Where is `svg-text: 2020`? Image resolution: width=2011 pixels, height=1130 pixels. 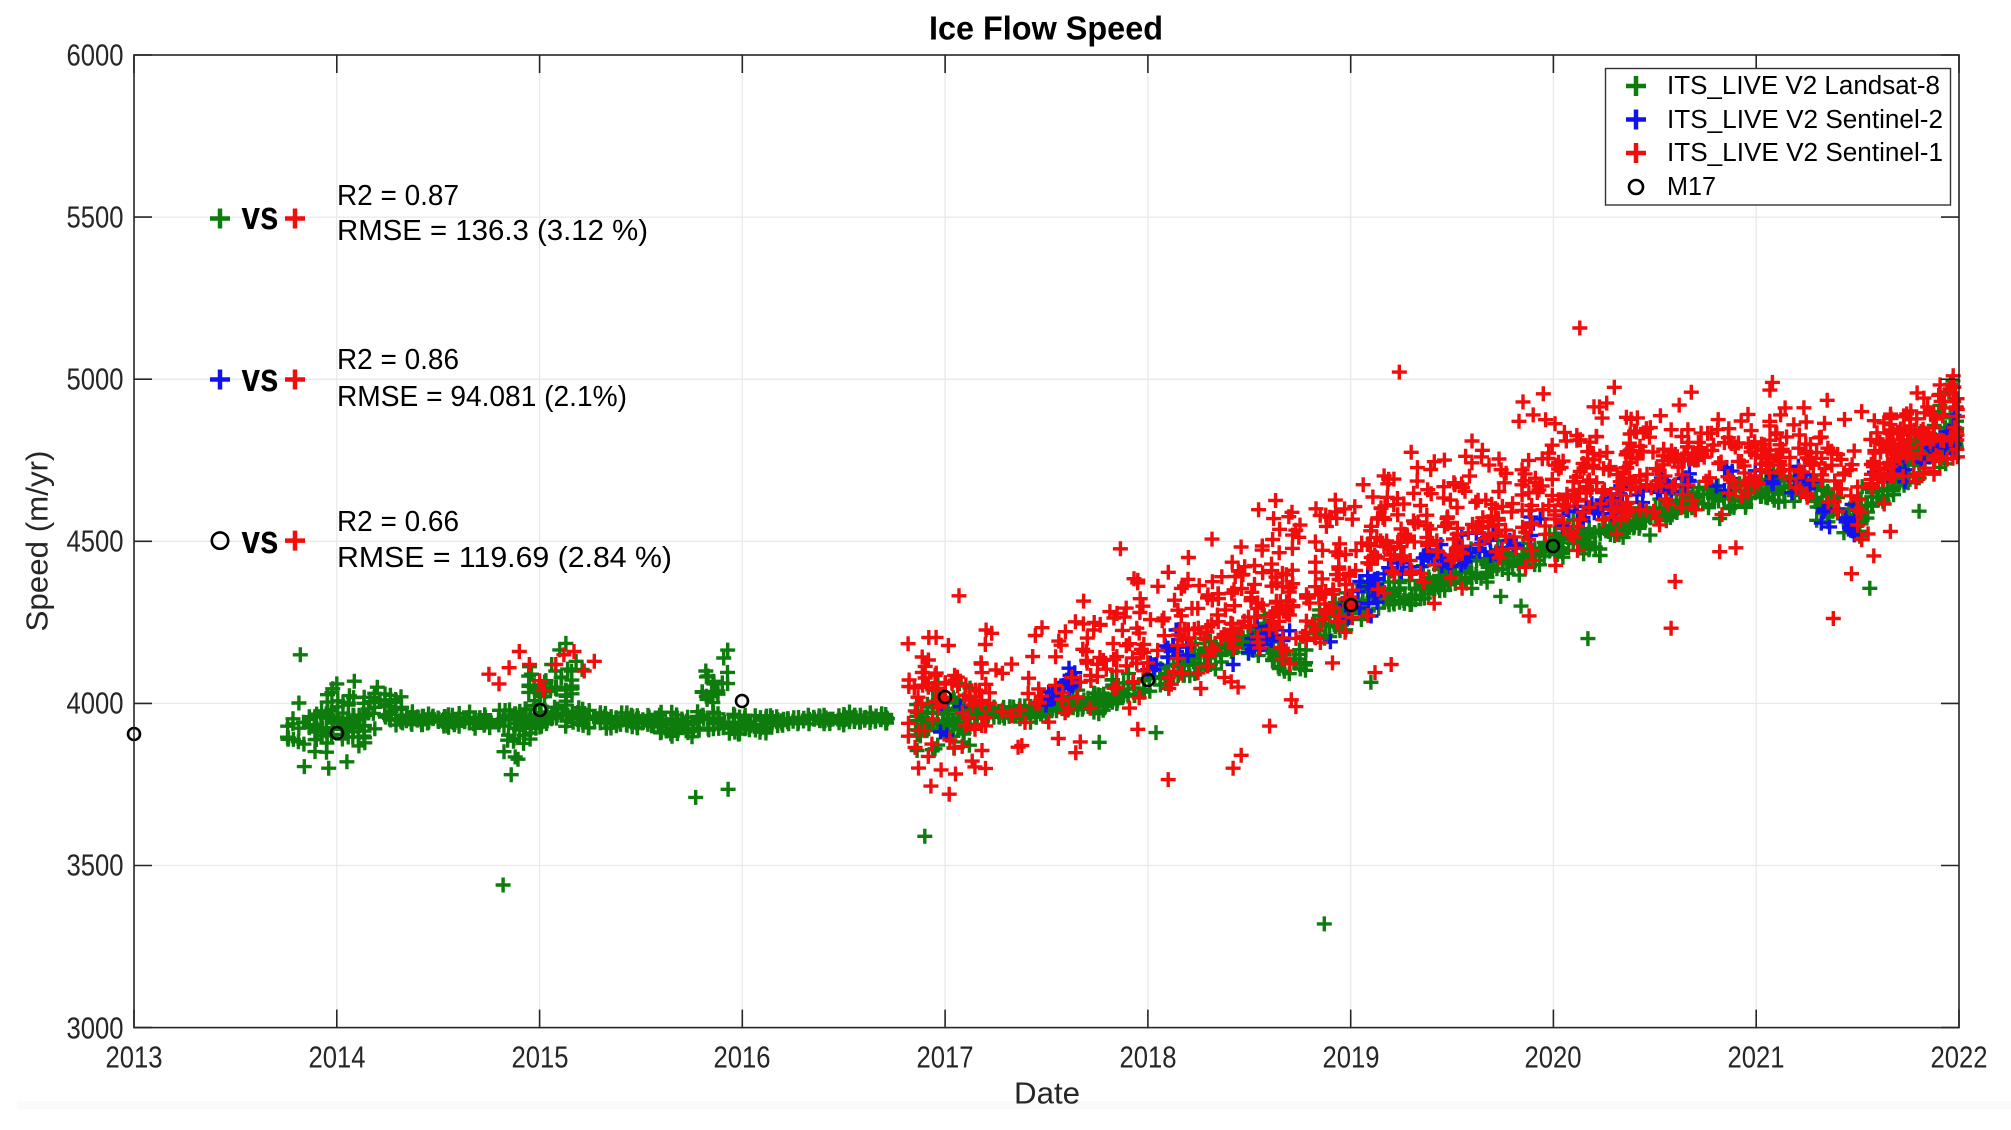
svg-text: 2020 is located at coordinates (1553, 1057).